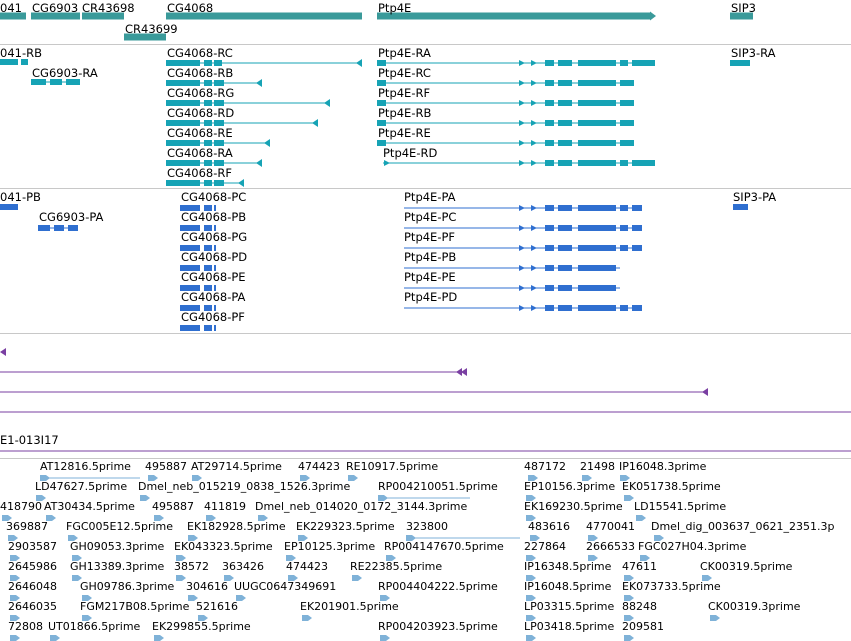 This screenshot has width=851, height=641. What do you see at coordinates (410, 153) in the screenshot?
I see `transcript-label: Ptp4E-RD` at bounding box center [410, 153].